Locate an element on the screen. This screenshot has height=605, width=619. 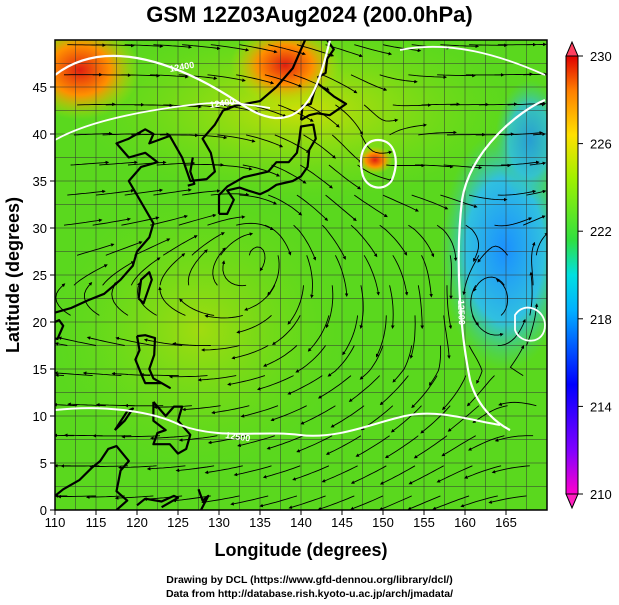
x-tick-label: 125 is located at coordinates (178, 522).